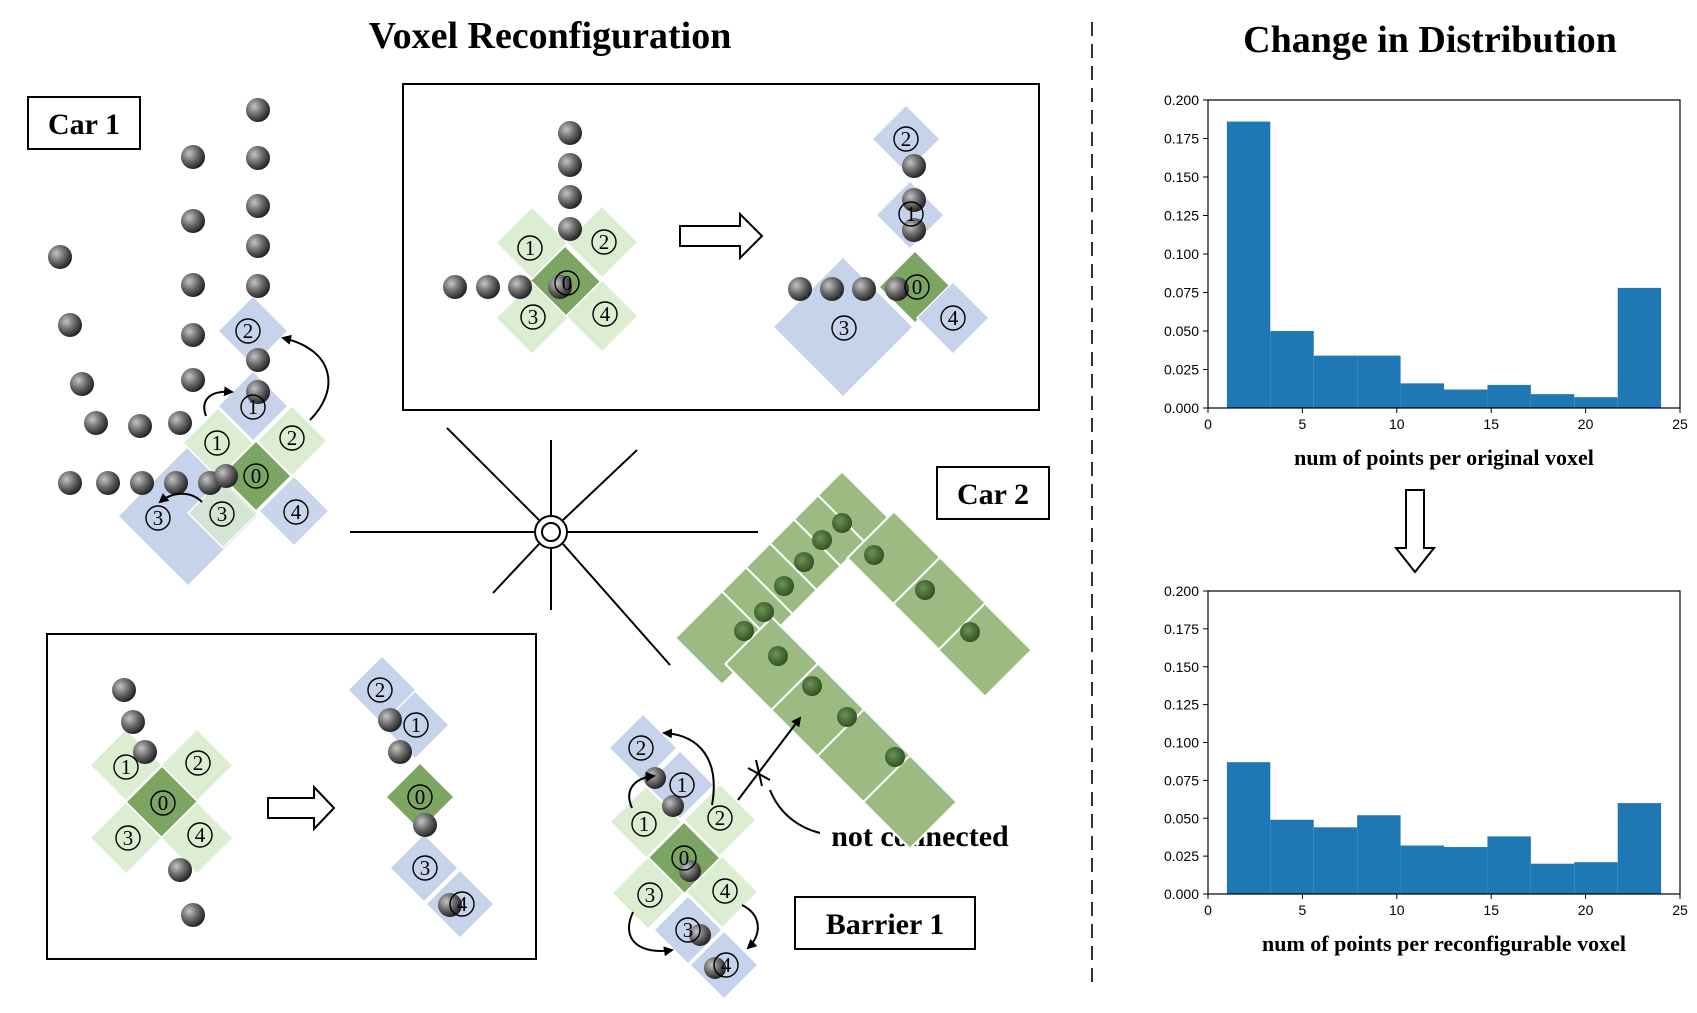 Image resolution: width=1697 pixels, height=1013 pixels. I want to click on voxel-top-1-reconfigured, so click(910, 215).